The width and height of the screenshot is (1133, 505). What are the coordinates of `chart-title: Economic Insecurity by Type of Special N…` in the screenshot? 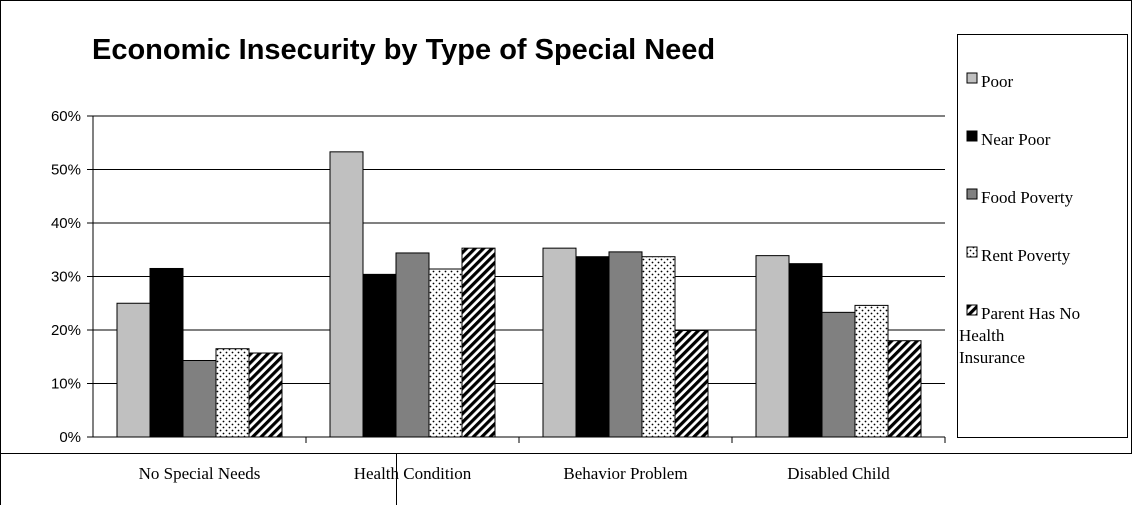 It's located at (404, 50).